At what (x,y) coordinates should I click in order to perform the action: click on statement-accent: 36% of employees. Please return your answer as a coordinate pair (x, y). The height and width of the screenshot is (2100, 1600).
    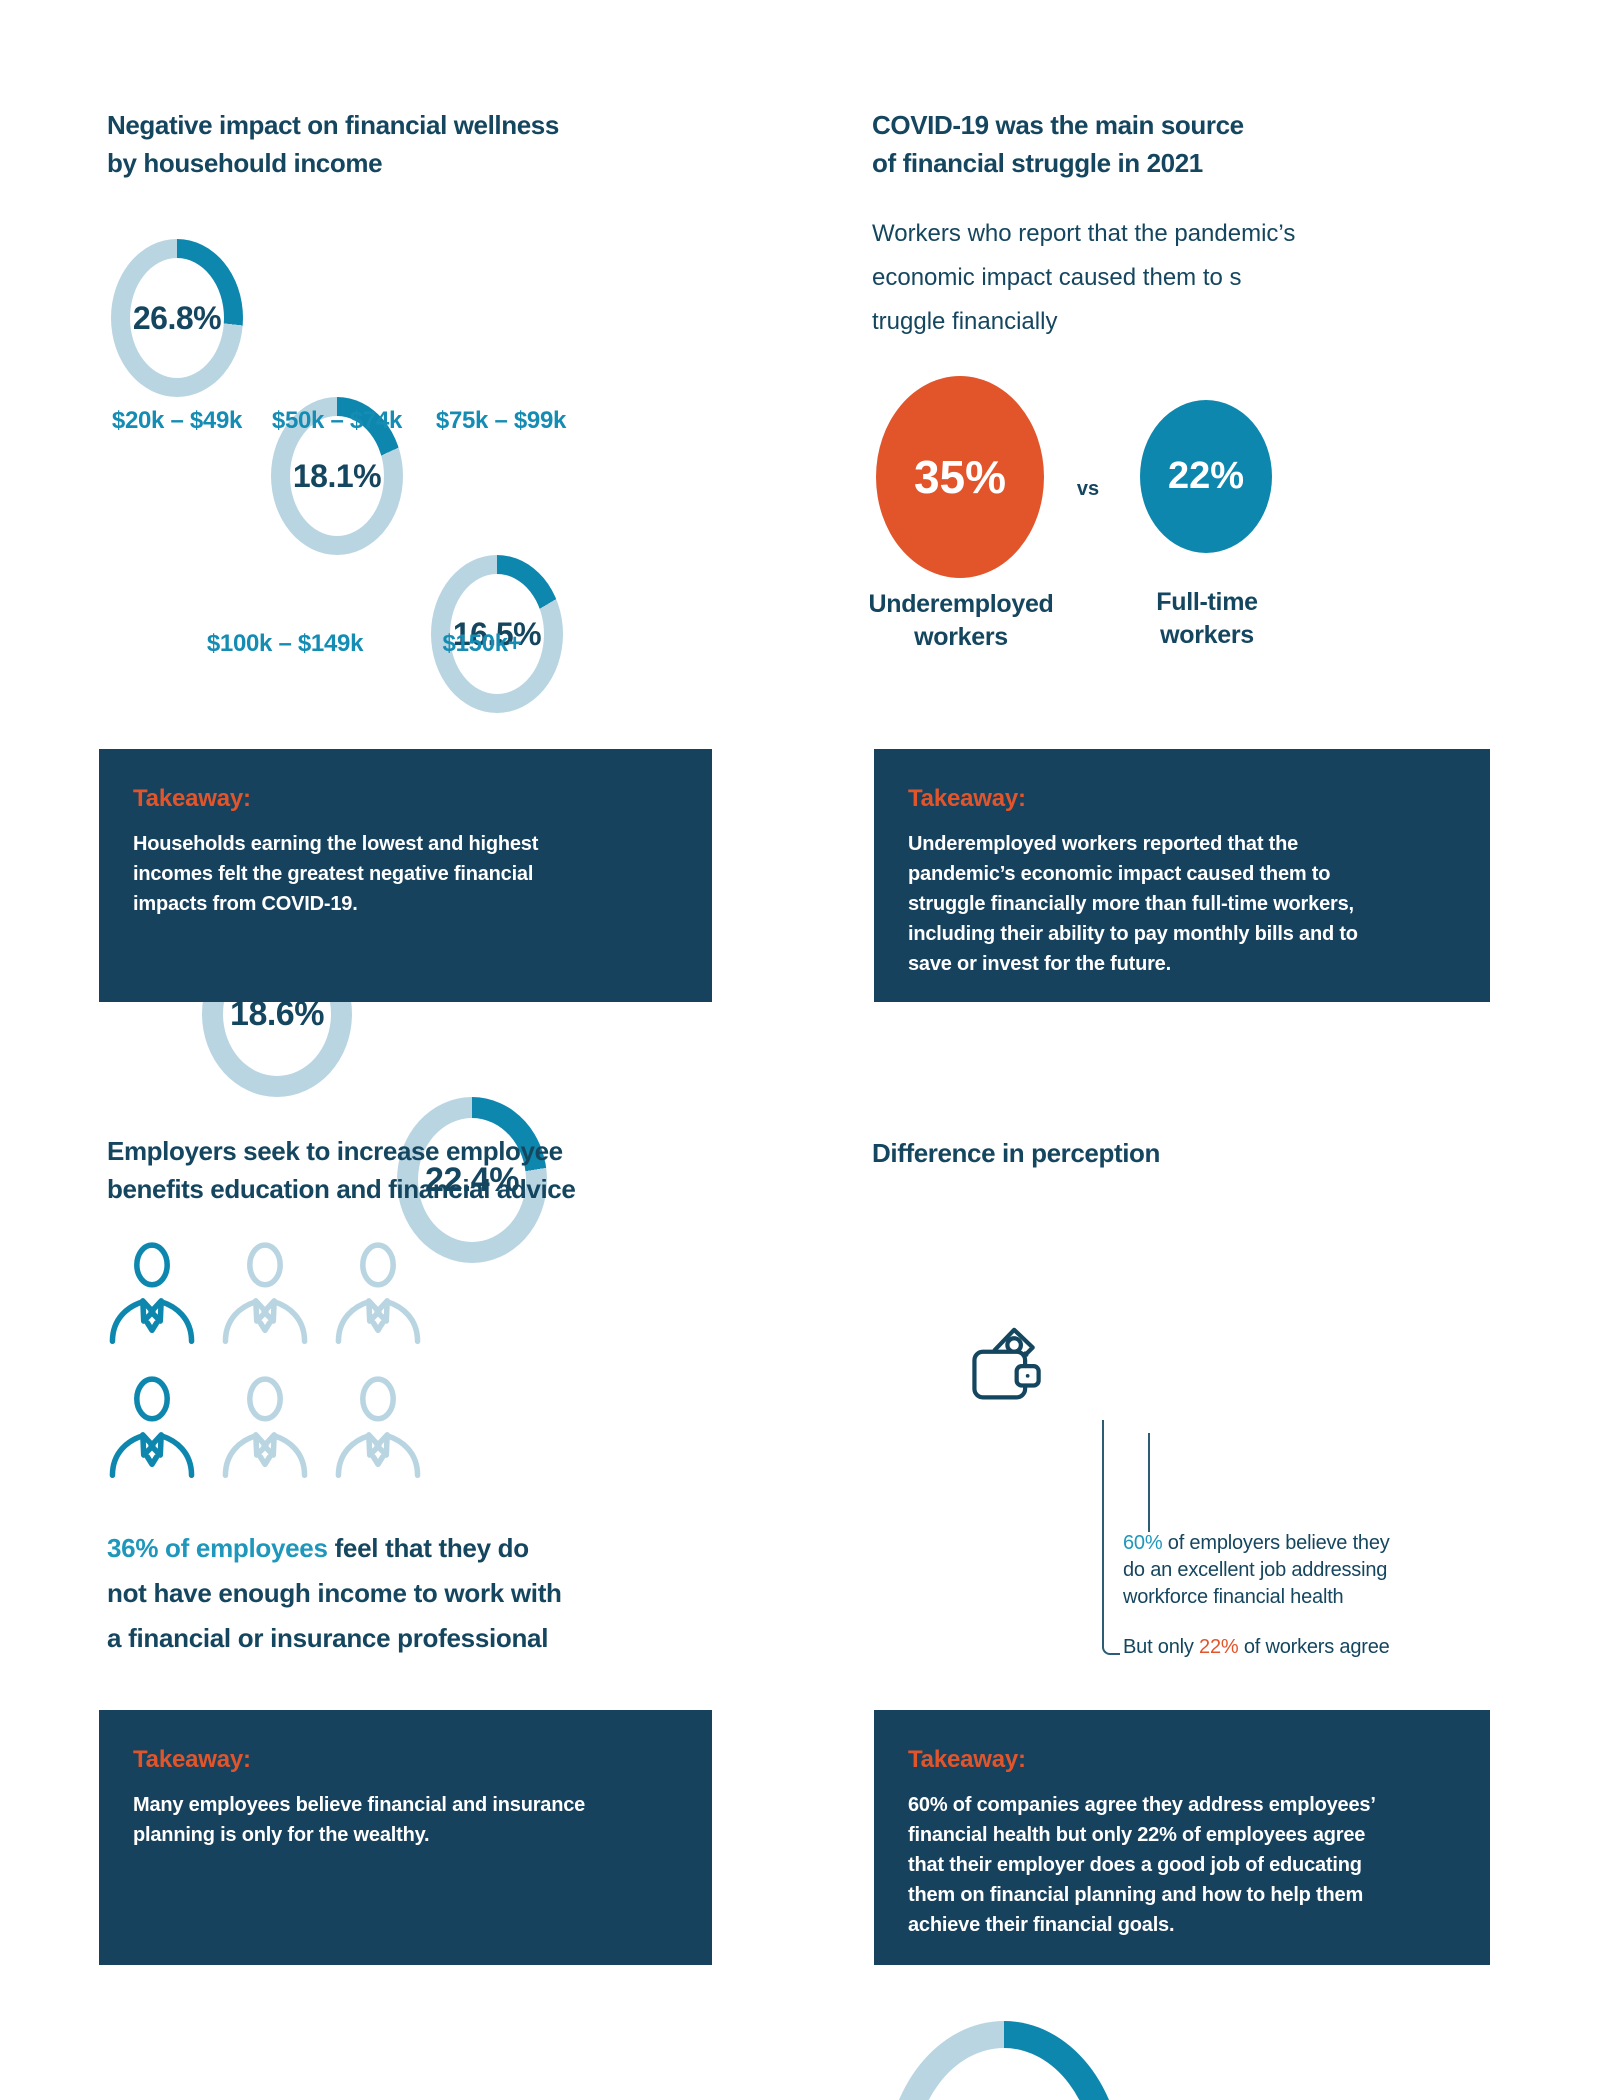
    Looking at the image, I should click on (217, 1548).